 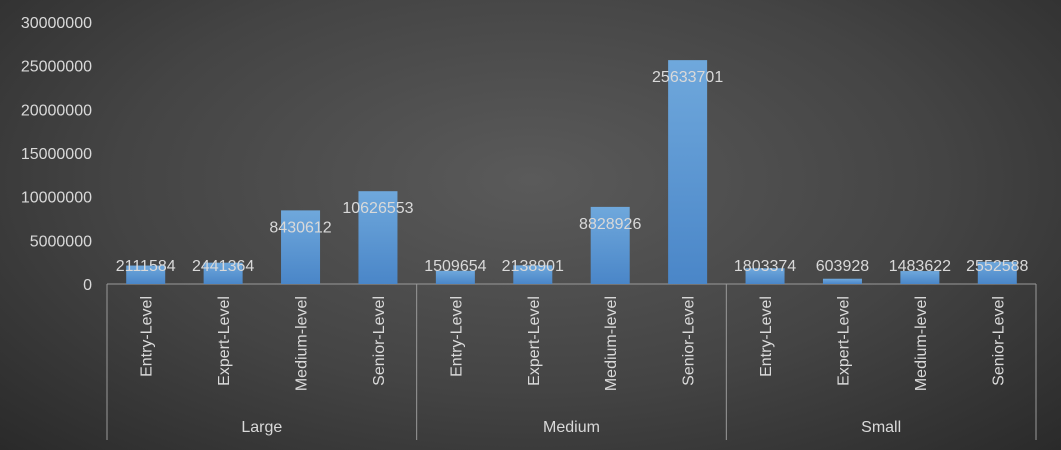 I want to click on group-label: Large, so click(x=261, y=427).